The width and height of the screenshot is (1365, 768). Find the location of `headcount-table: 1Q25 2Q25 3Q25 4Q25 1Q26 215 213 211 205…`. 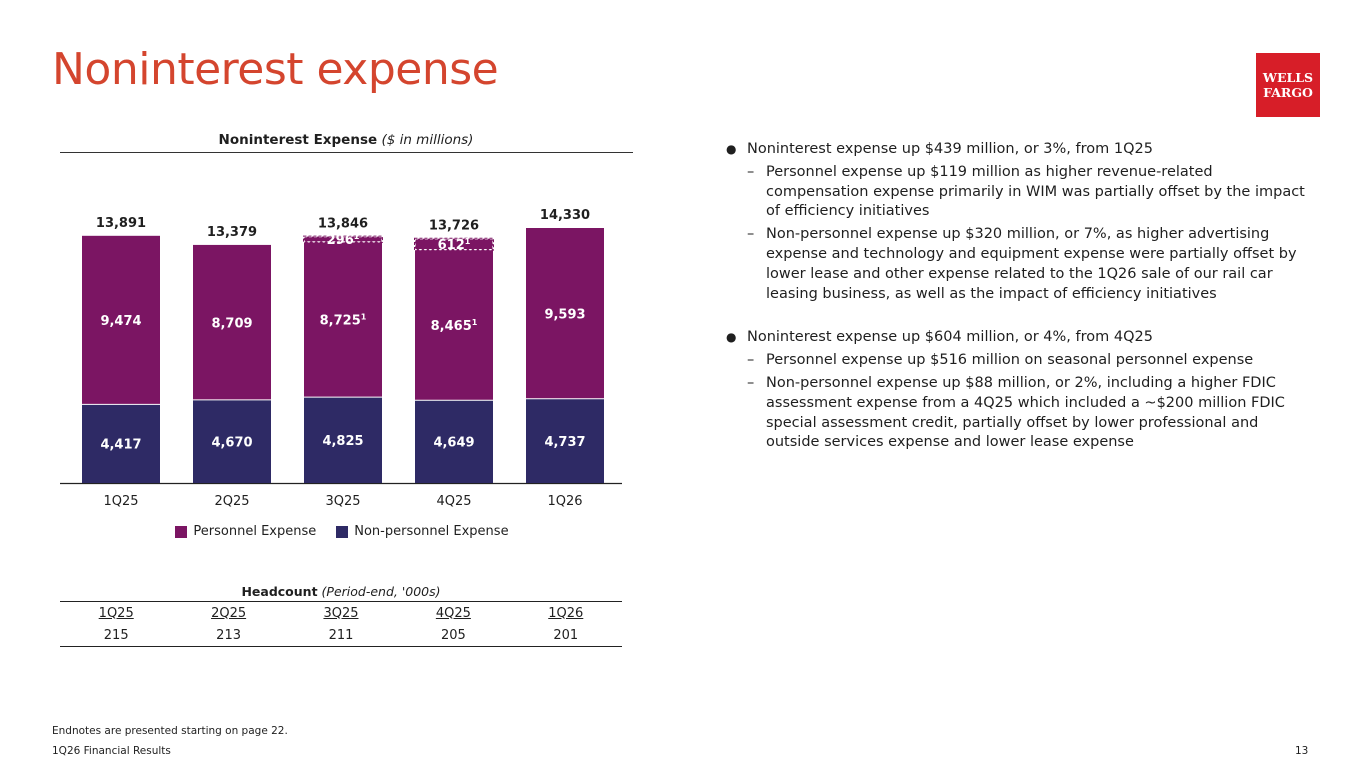

headcount-table: 1Q25 2Q25 3Q25 4Q25 1Q26 215 213 211 205… is located at coordinates (341, 624).